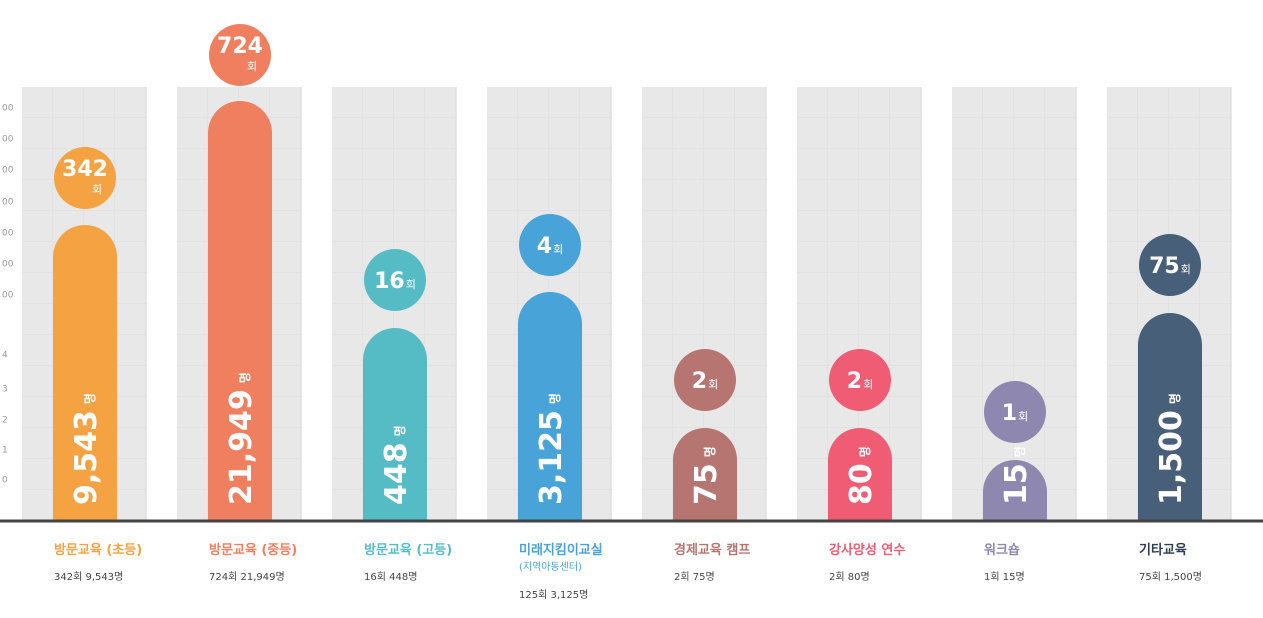 The image size is (1263, 618). Describe the element at coordinates (241, 447) in the screenshot. I see `bar-count: 21,949` at that location.